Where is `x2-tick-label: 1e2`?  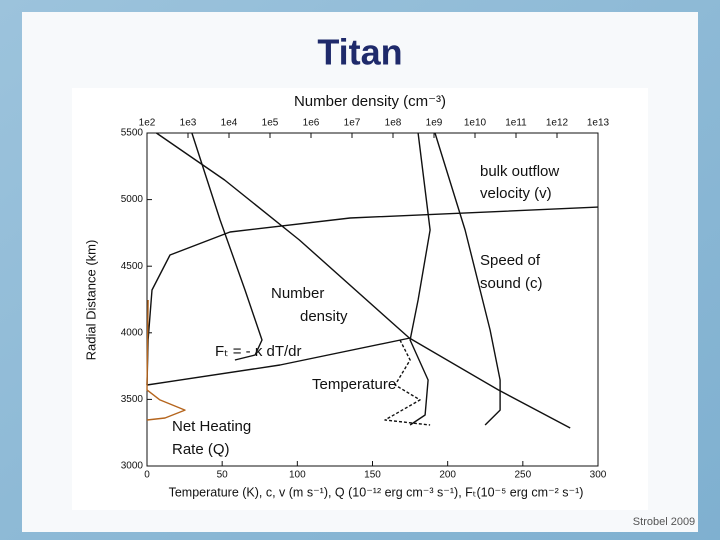
x2-tick-label: 1e2 is located at coordinates (147, 123).